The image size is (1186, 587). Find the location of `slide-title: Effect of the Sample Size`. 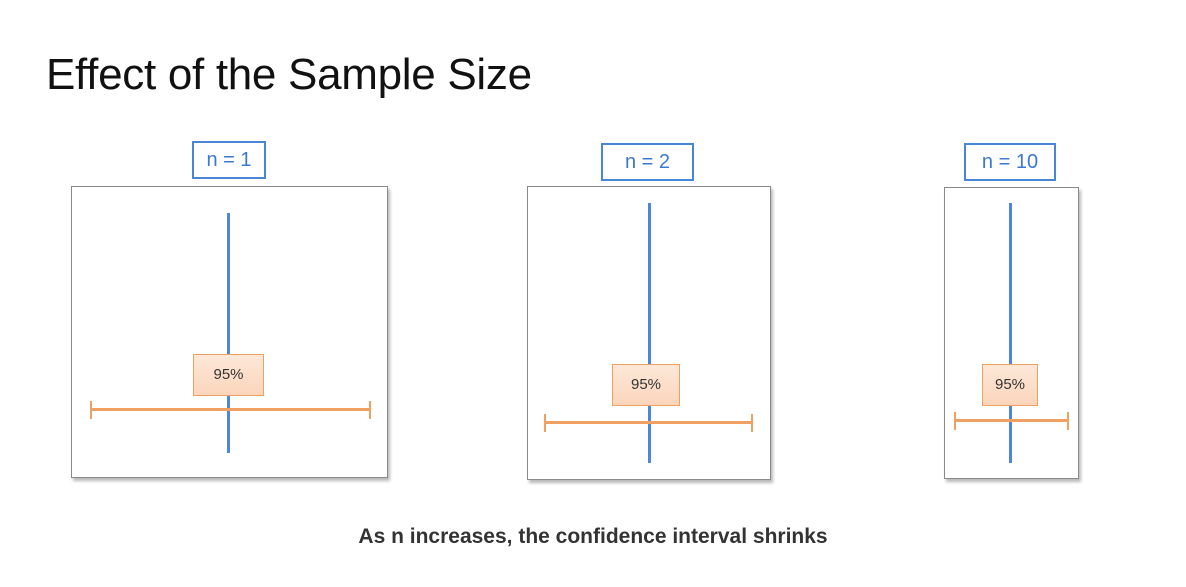

slide-title: Effect of the Sample Size is located at coordinates (289, 74).